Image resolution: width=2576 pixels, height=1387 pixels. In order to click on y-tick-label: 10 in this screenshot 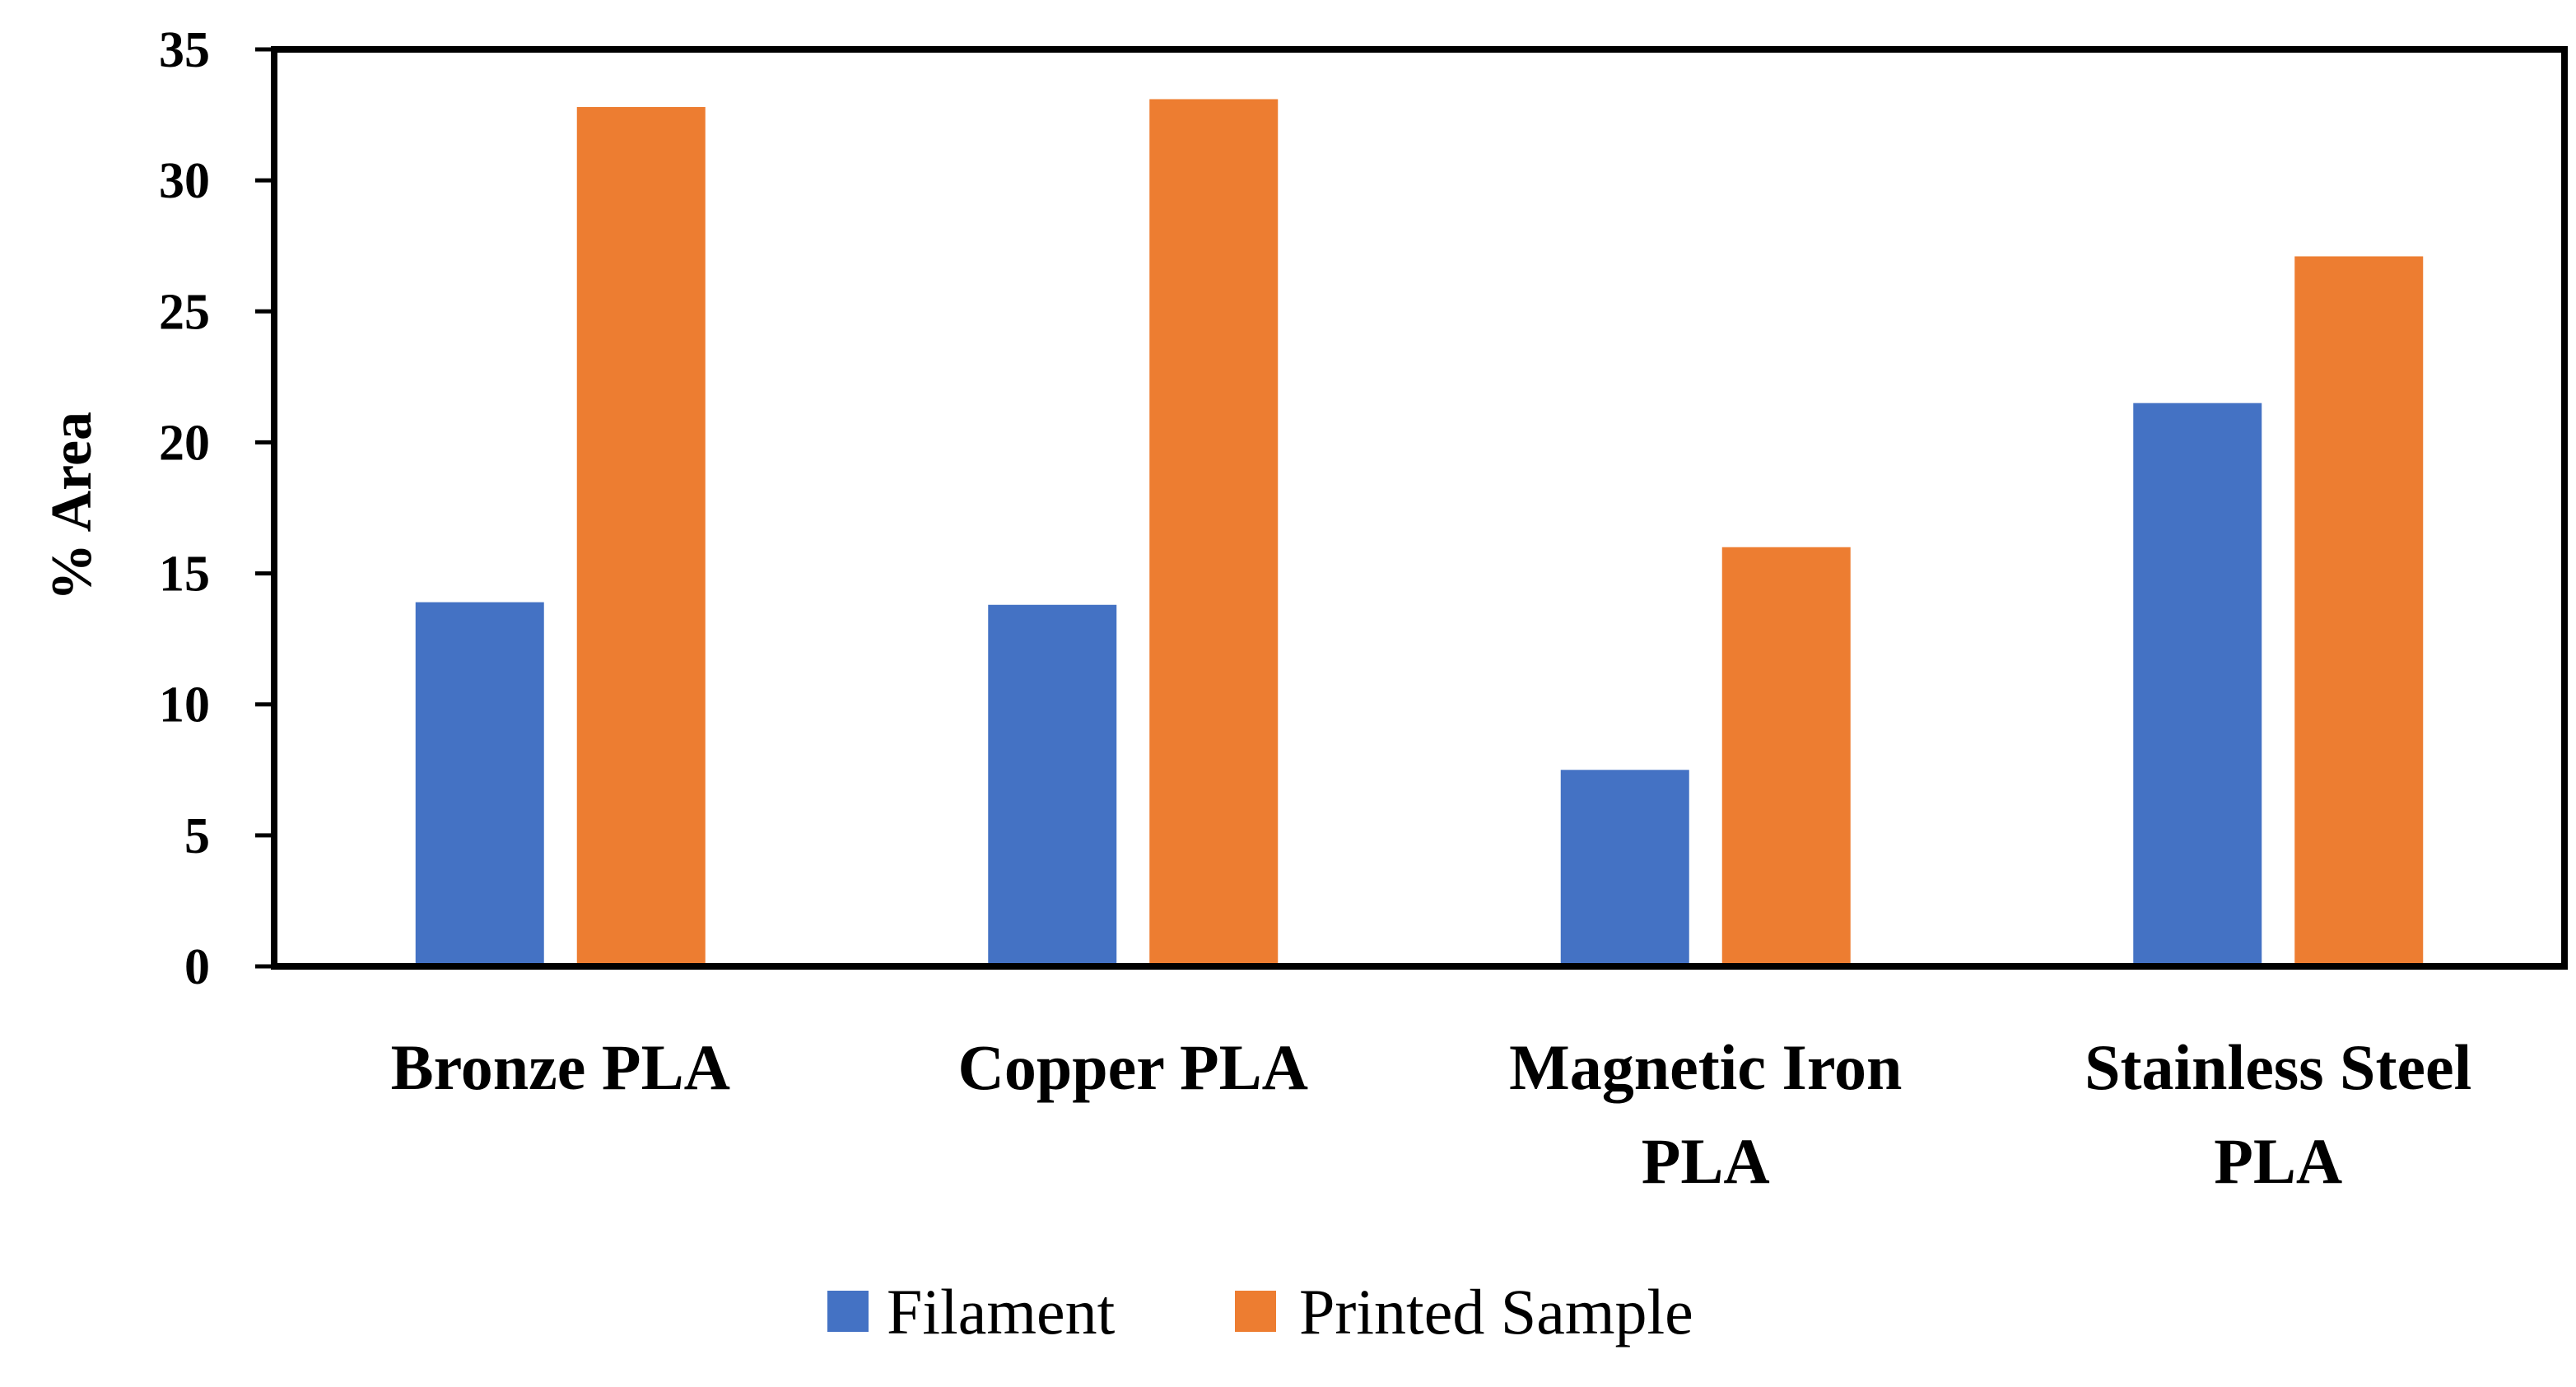, I will do `click(184, 705)`.